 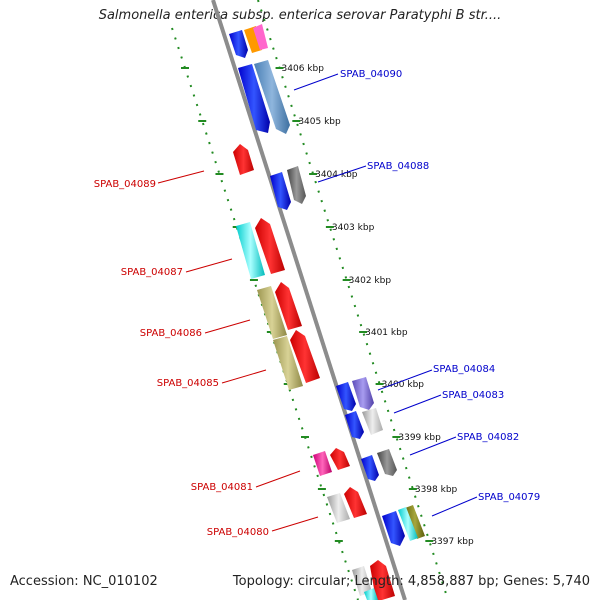 What do you see at coordinates (509, 497) in the screenshot?
I see `gene-label: SPAB_04079` at bounding box center [509, 497].